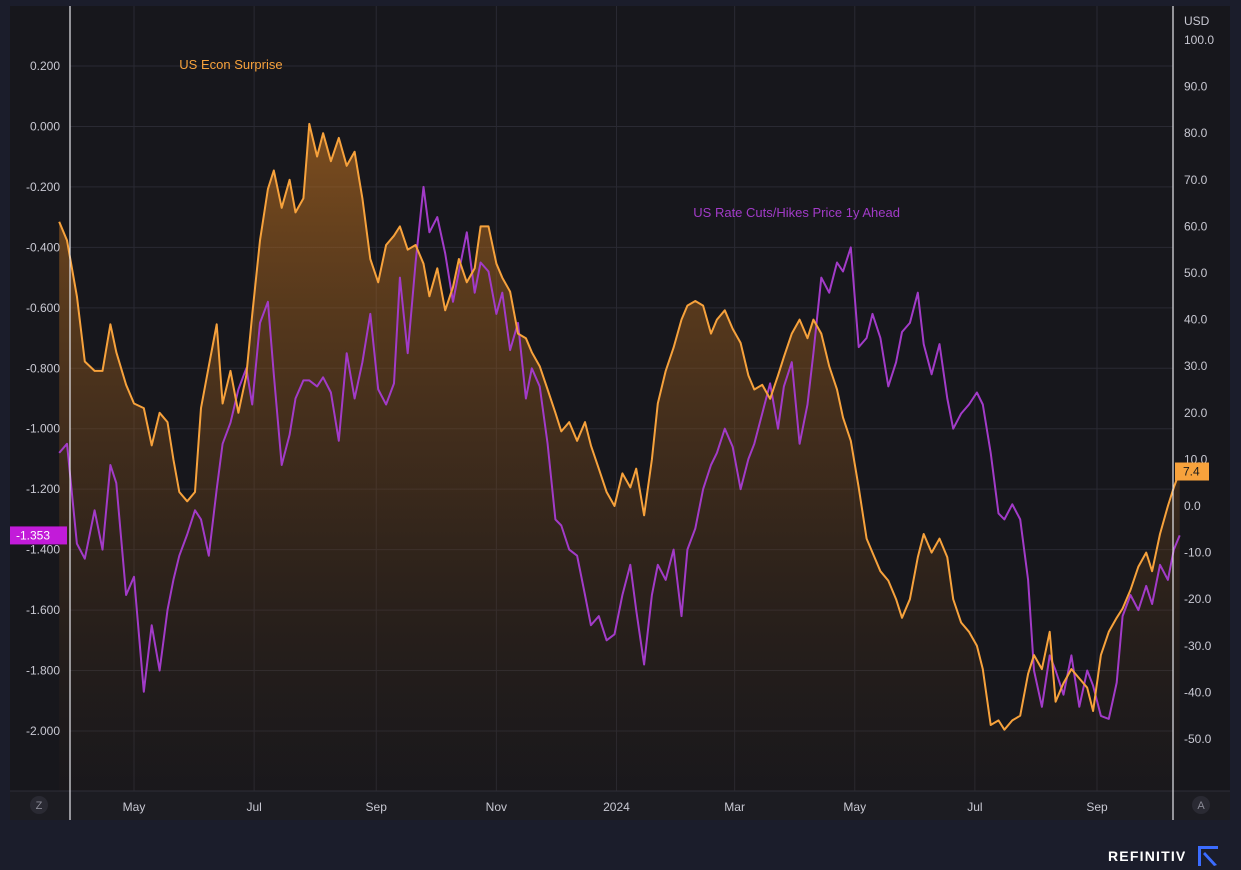  I want to click on zoom-left-button-label: Z, so click(39, 806).